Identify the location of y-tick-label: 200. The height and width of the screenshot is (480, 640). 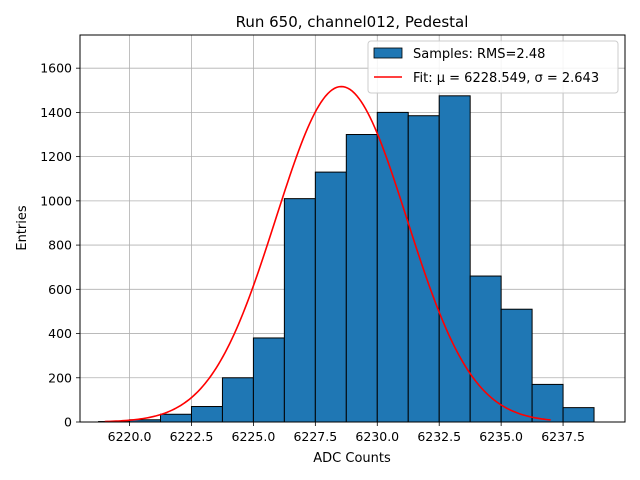
(60, 377).